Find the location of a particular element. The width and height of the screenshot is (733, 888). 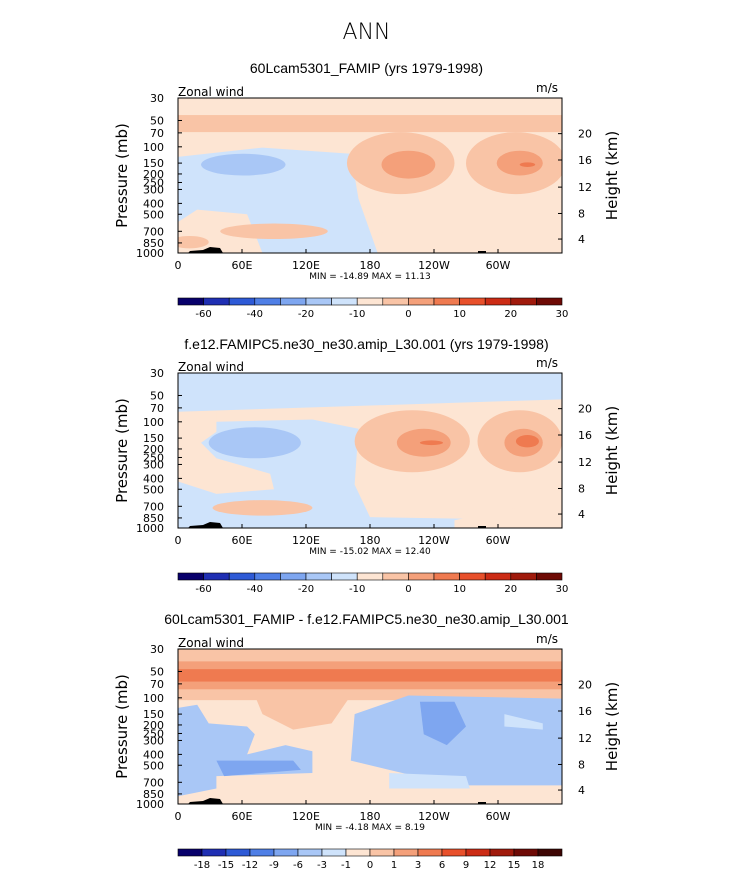

colorbar-label: 18 is located at coordinates (538, 865).